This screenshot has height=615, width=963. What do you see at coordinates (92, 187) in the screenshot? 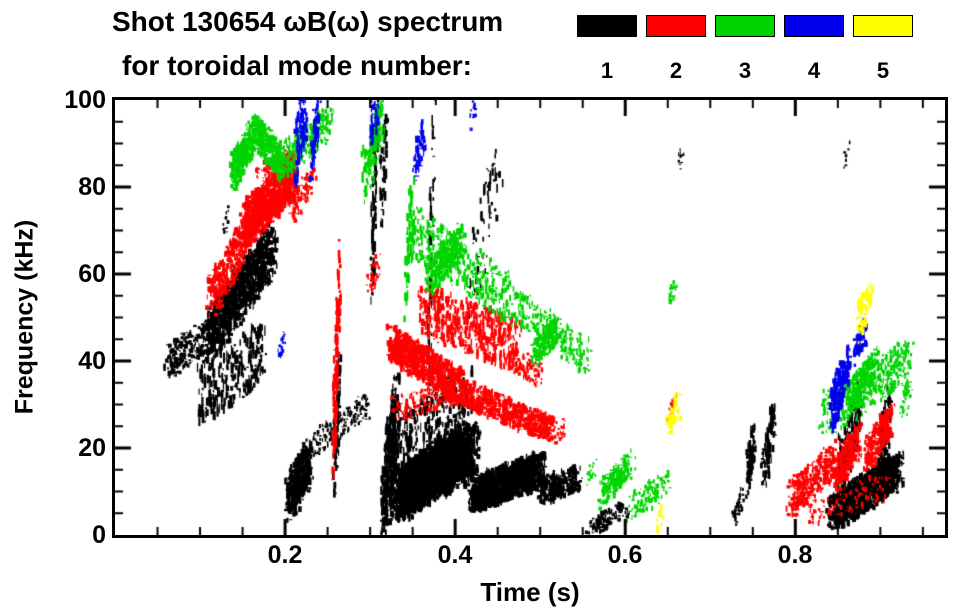
I see `y-tick-label-80: 80` at bounding box center [92, 187].